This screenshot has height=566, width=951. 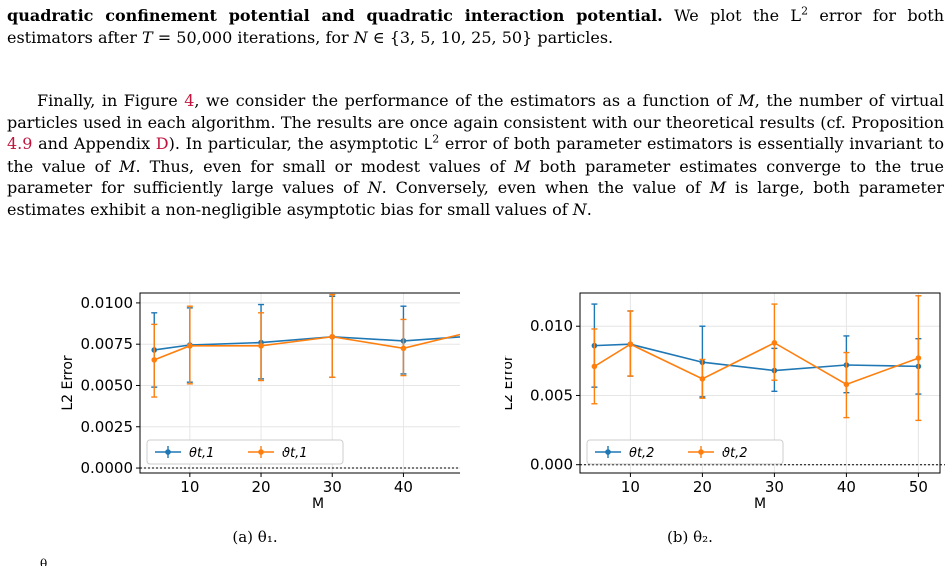 I want to click on proposition-link: 4.9, so click(x=20, y=143).